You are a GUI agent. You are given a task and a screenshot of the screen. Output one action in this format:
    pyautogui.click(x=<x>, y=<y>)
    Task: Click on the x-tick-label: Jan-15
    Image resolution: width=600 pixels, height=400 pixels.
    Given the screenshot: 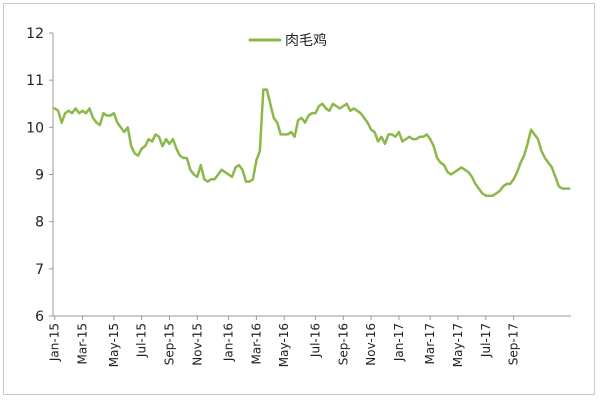 What is the action you would take?
    pyautogui.click(x=55, y=342)
    